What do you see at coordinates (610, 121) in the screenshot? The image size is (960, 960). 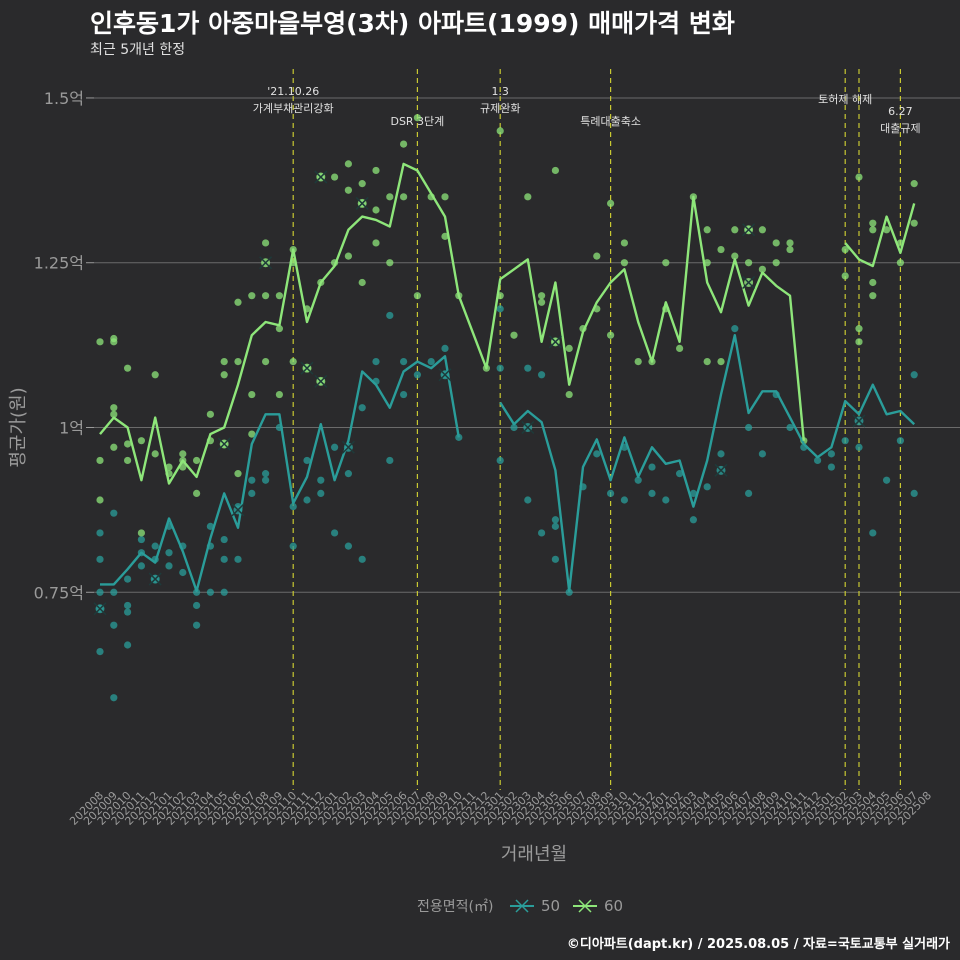 I see `event-label: 특례대출축소` at bounding box center [610, 121].